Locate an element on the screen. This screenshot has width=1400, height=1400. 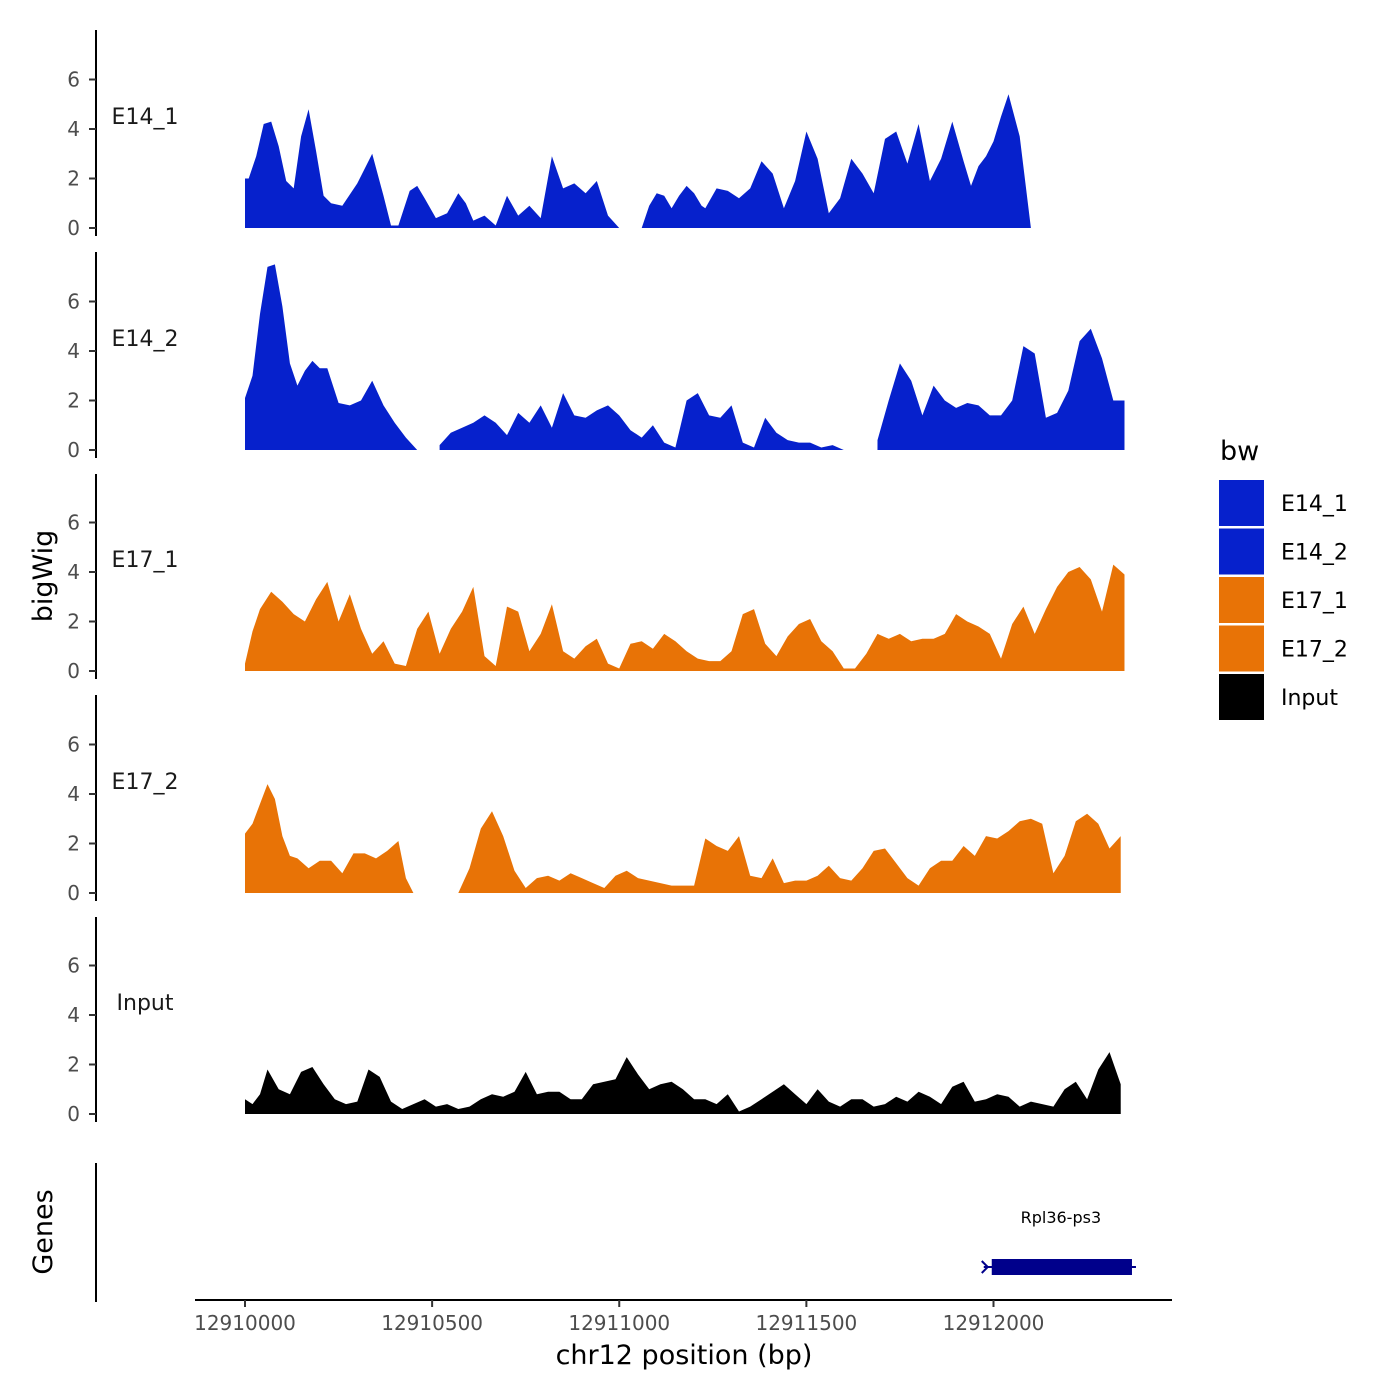
legend-label: E17_1 is located at coordinates (1314, 601).